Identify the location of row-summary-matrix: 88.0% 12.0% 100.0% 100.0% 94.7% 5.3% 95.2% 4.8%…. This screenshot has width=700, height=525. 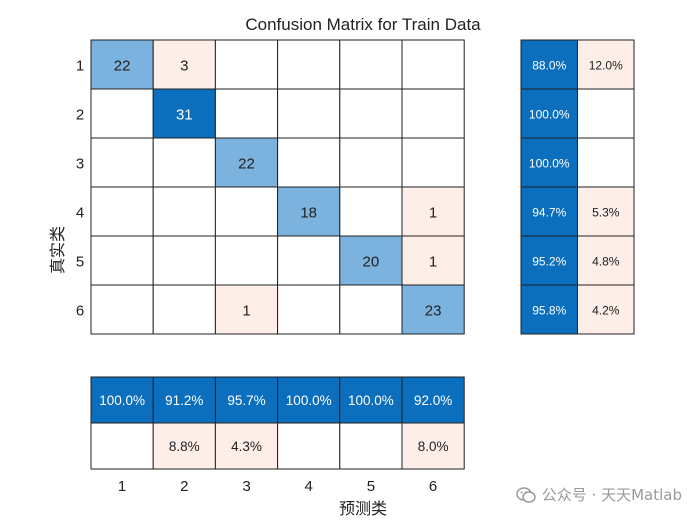
(577, 187).